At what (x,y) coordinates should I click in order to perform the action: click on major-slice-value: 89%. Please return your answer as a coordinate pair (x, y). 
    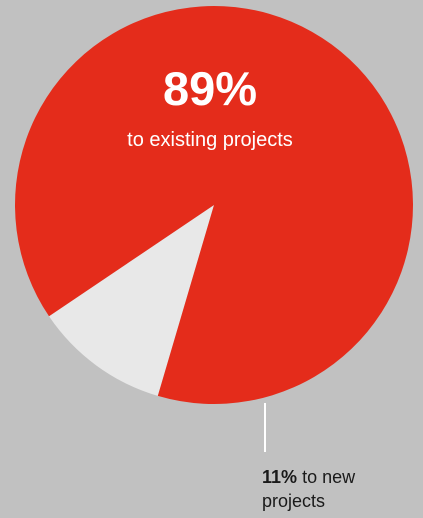
    Looking at the image, I should click on (210, 88).